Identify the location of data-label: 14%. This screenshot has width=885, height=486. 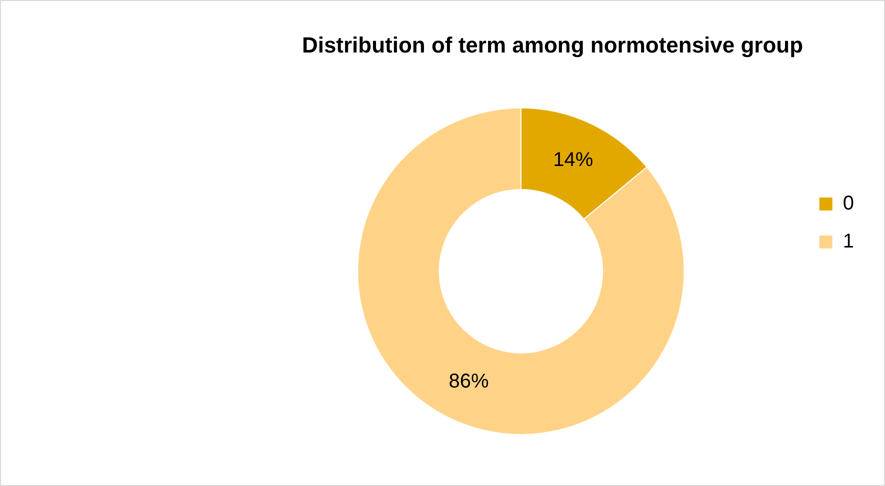
(573, 159).